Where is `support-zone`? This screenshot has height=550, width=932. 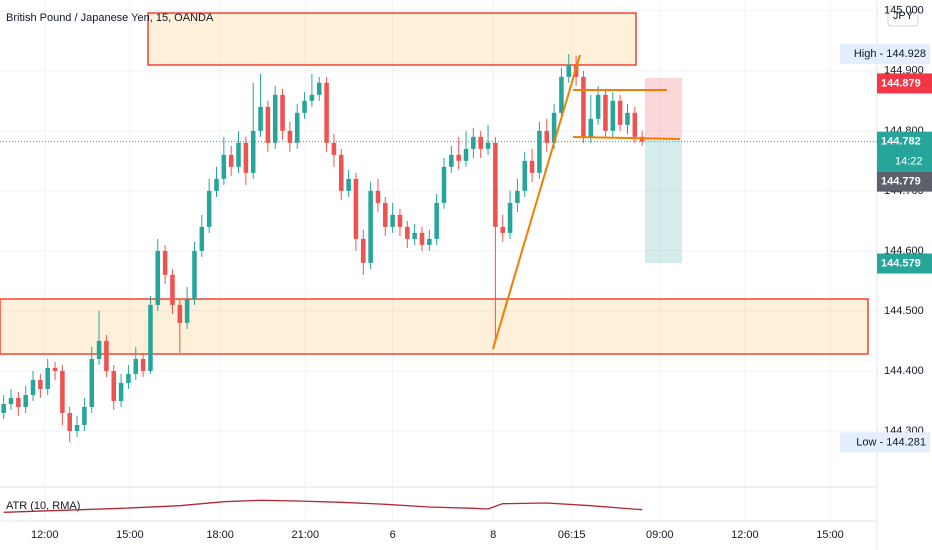 support-zone is located at coordinates (434, 326).